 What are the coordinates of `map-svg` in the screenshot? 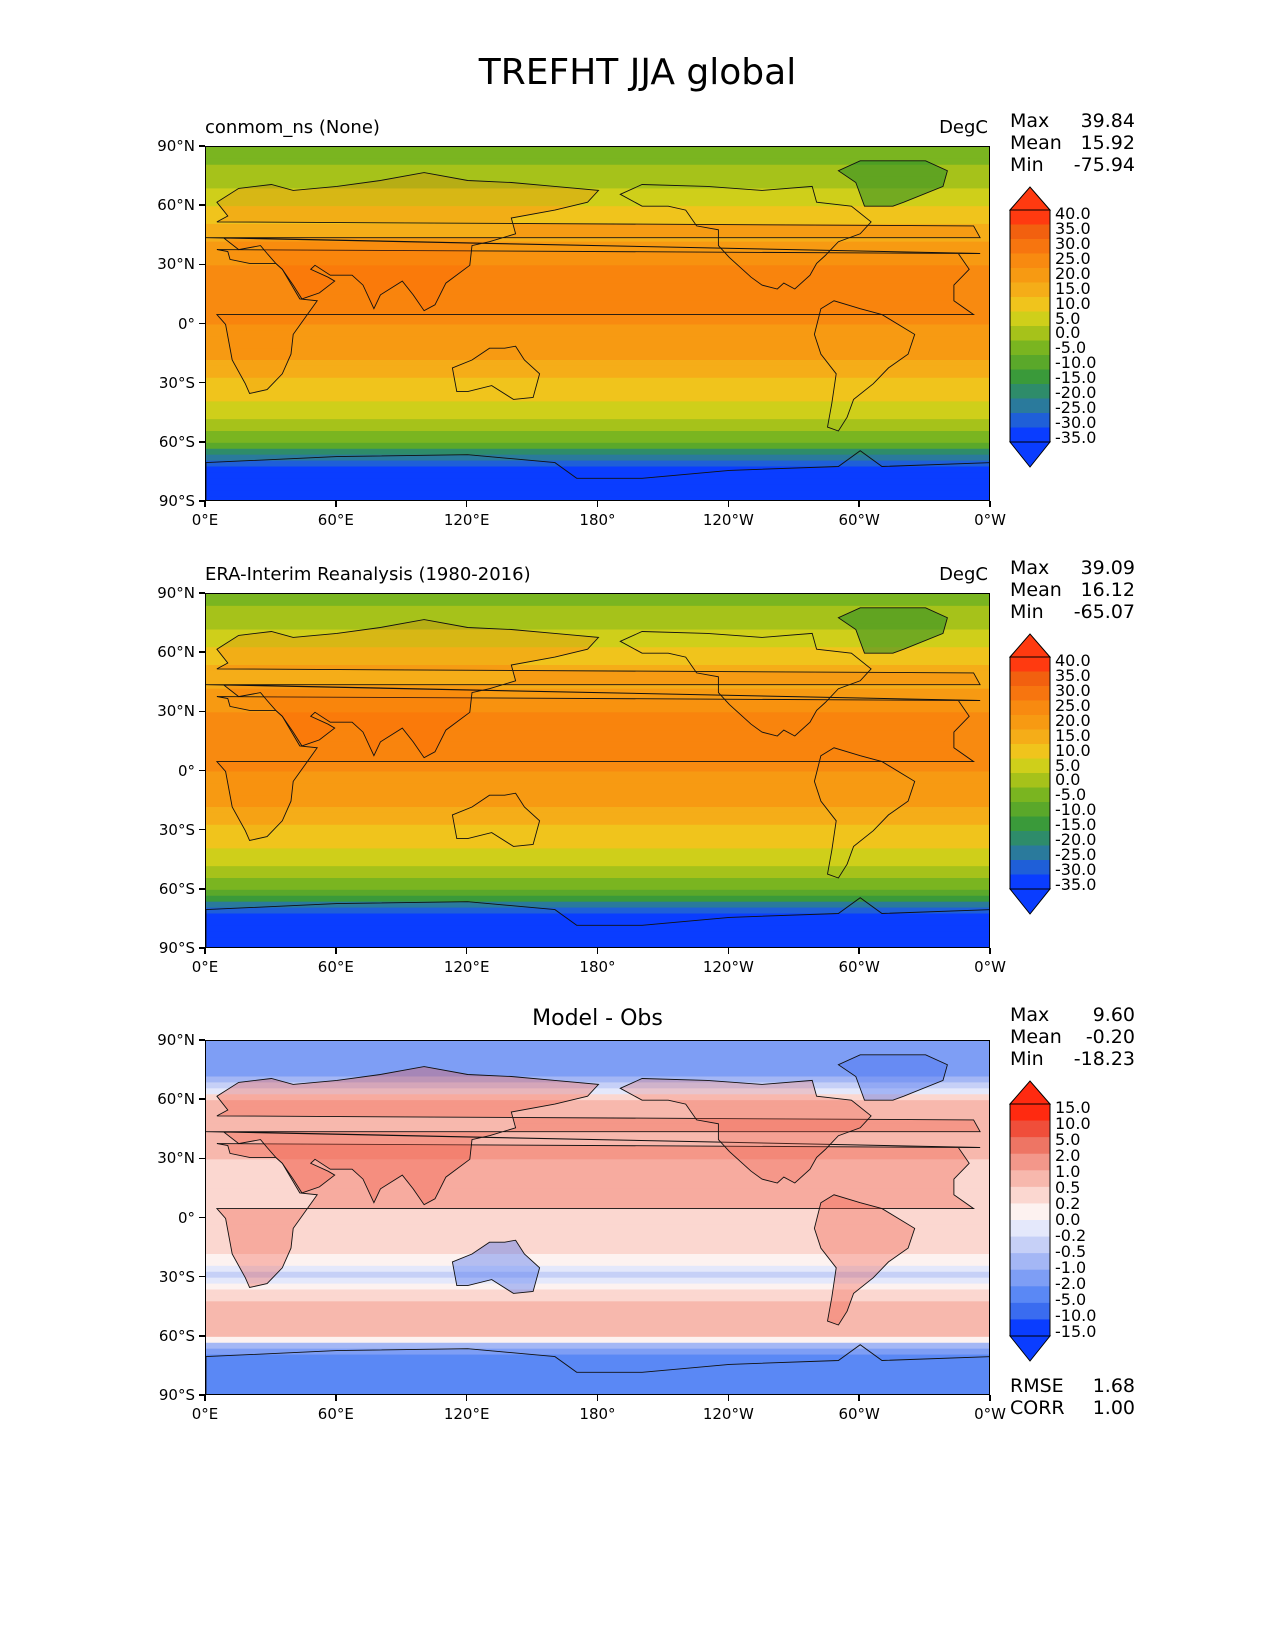 It's located at (597, 1217).